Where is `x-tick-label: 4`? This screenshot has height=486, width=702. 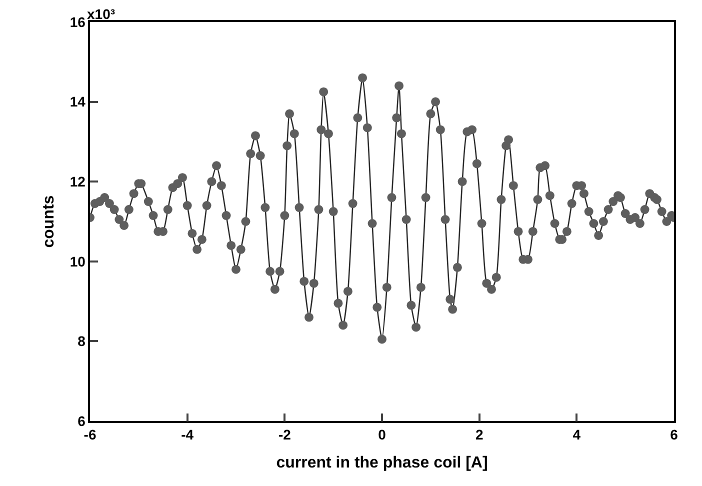 x-tick-label: 4 is located at coordinates (576, 434).